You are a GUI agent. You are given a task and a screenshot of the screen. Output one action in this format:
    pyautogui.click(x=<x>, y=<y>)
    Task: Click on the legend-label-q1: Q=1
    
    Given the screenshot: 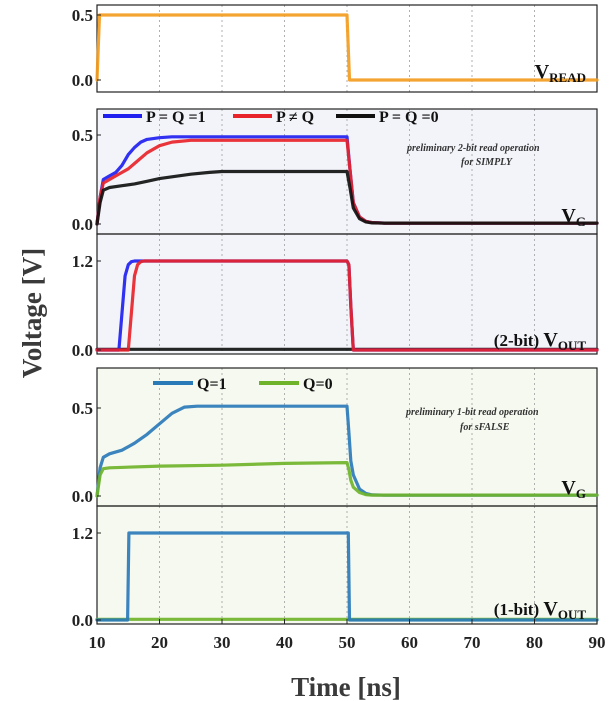 What is the action you would take?
    pyautogui.click(x=212, y=384)
    